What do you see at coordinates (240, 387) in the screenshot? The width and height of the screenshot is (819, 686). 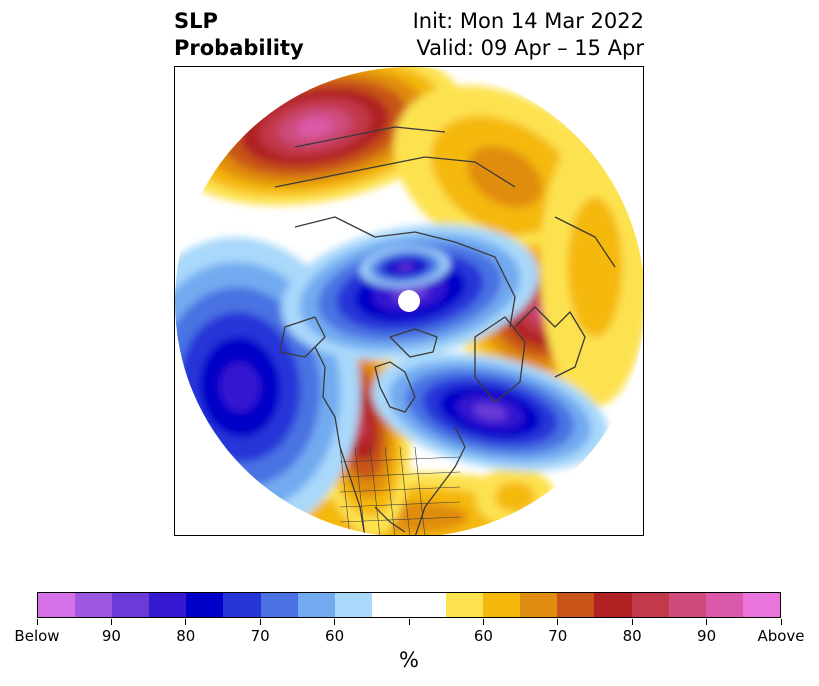 I see `north-pacific-low-contour` at bounding box center [240, 387].